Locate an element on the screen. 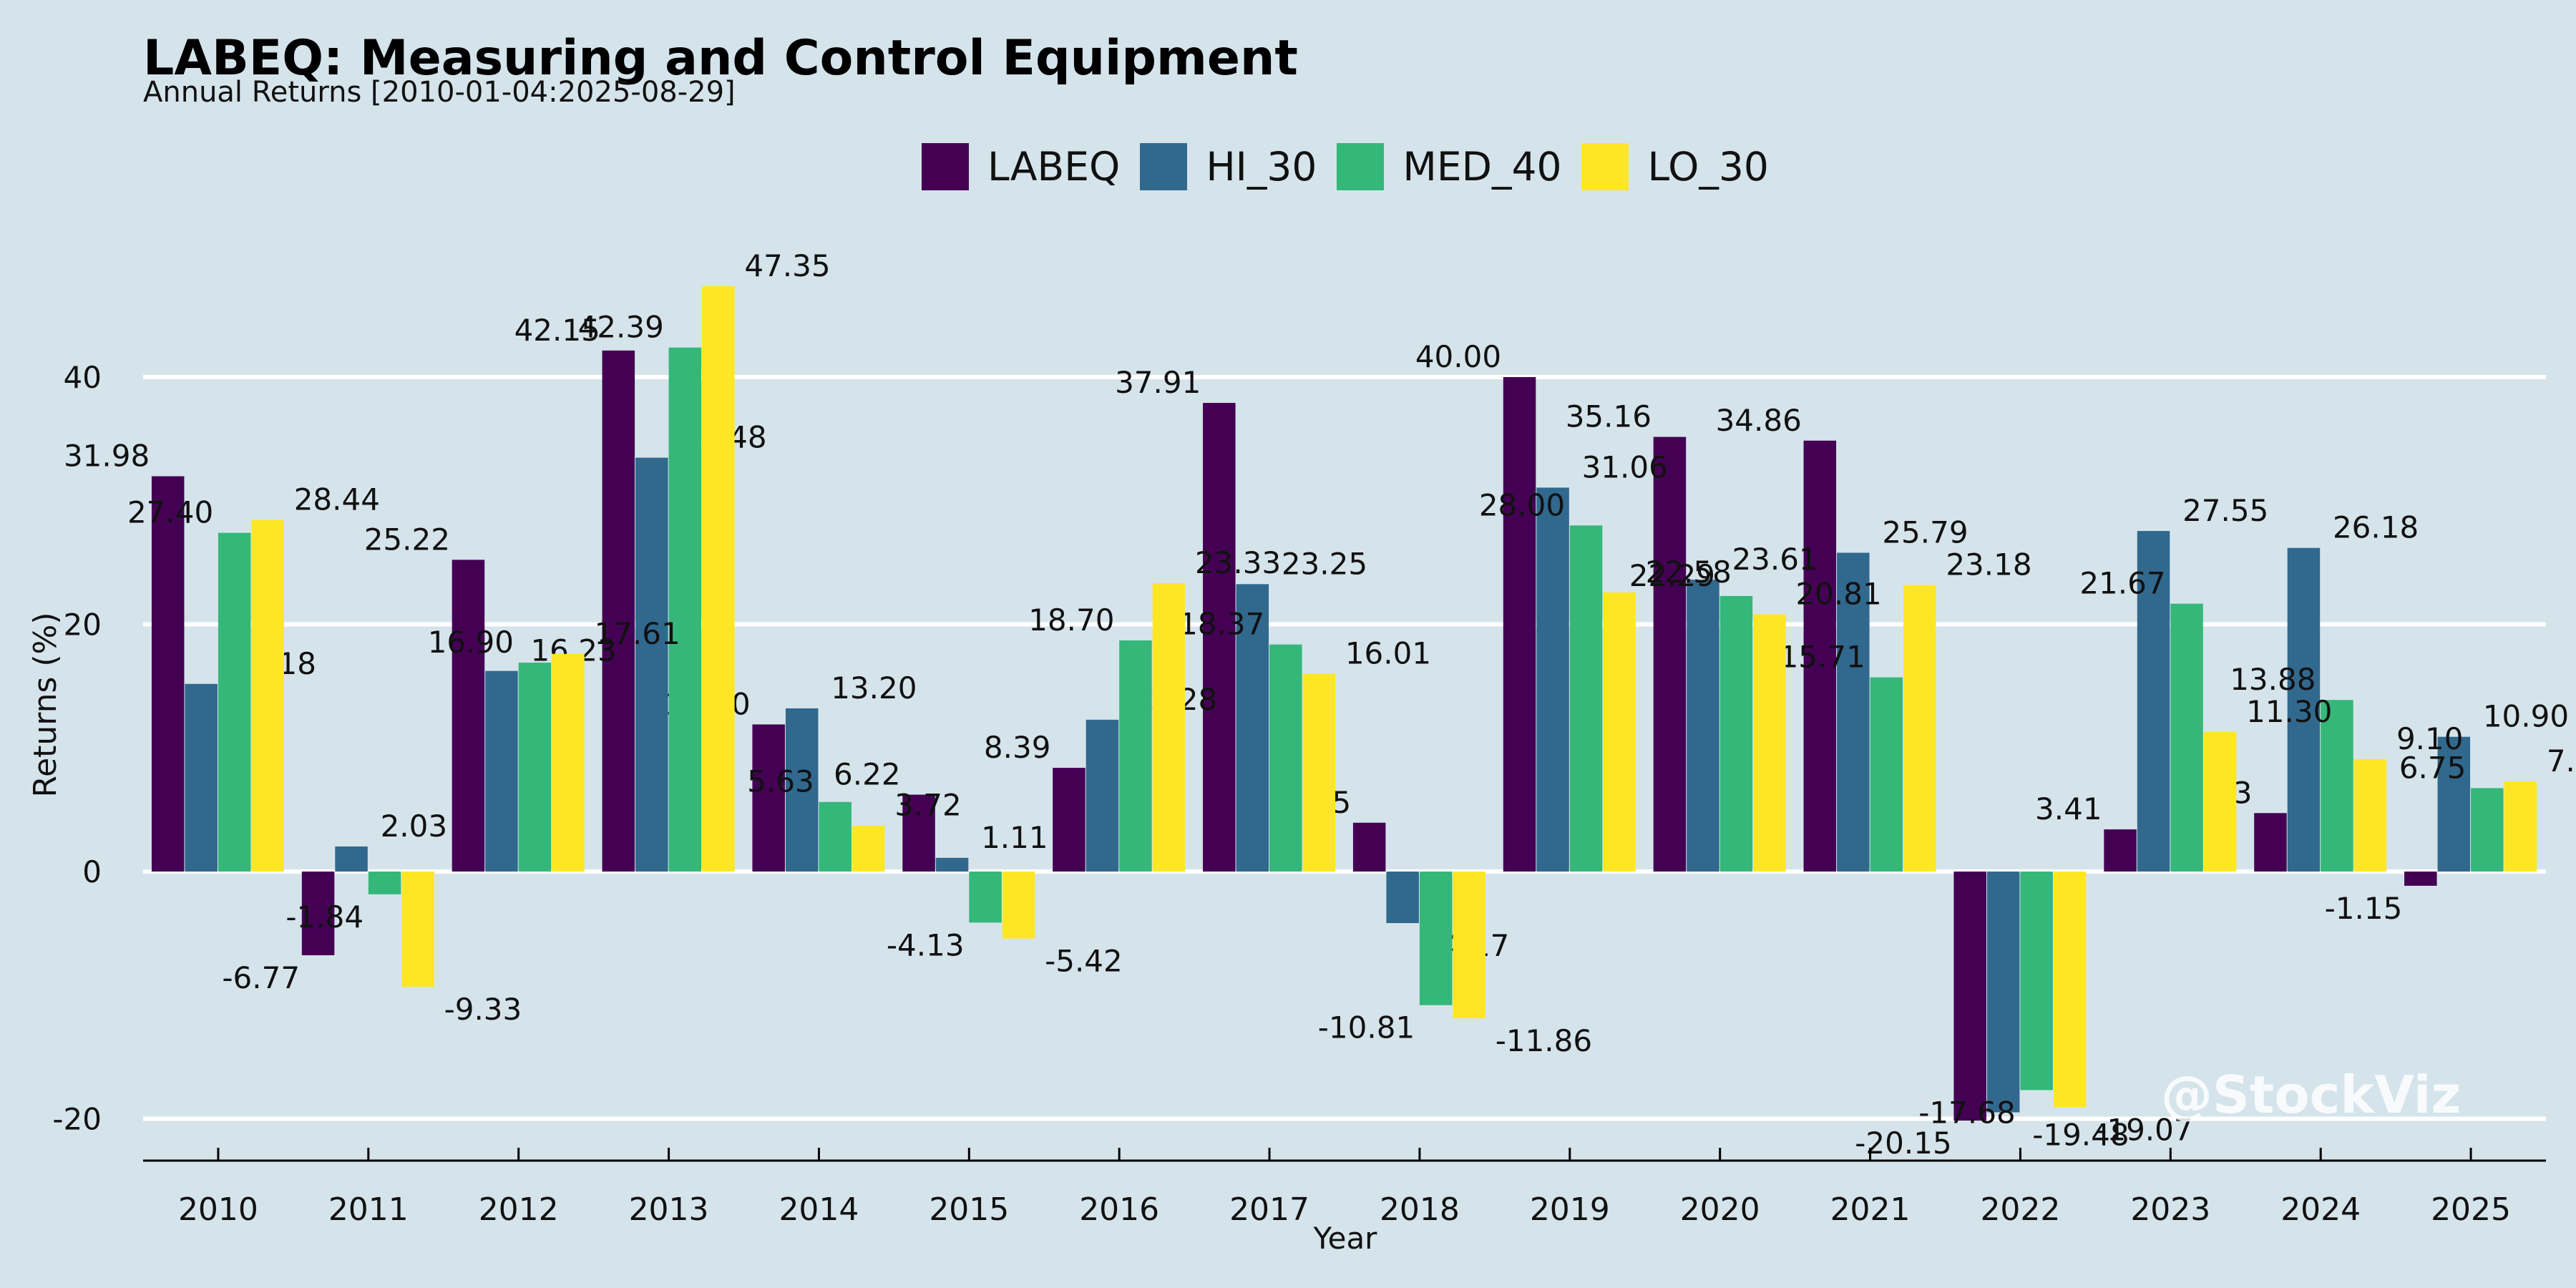 The image size is (2576, 1288). bar-hi30-2010 is located at coordinates (201, 777).